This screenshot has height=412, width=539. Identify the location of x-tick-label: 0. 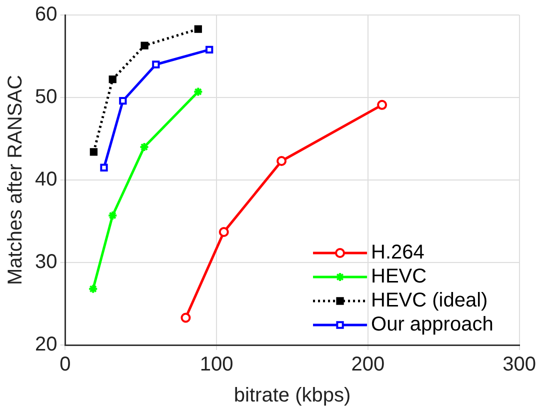
(65, 365).